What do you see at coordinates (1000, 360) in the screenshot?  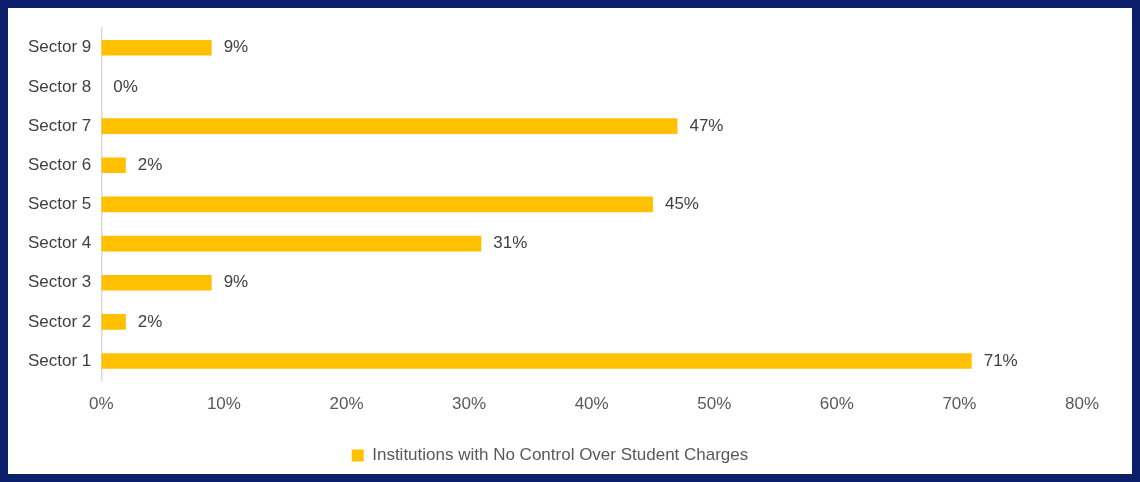 I see `data-label: 71%` at bounding box center [1000, 360].